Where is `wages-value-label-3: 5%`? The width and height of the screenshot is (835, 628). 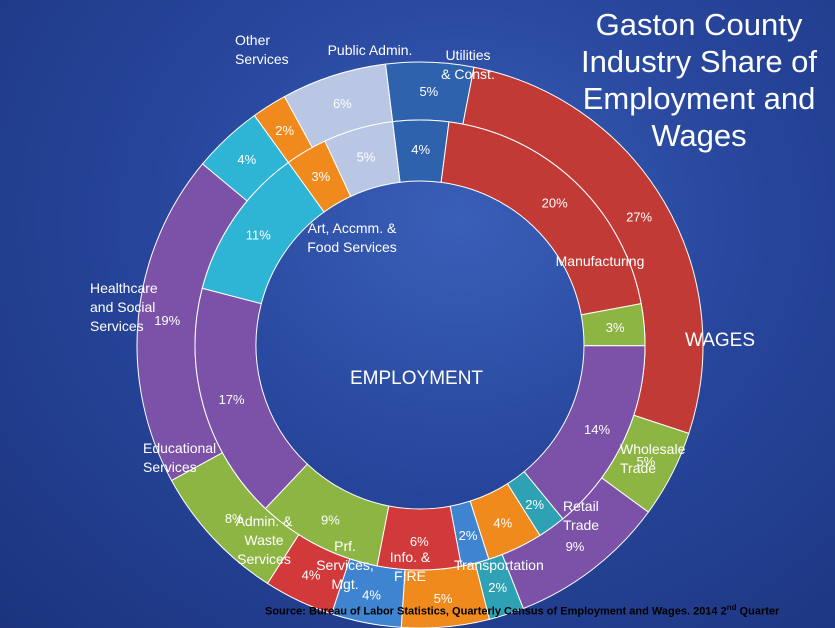
wages-value-label-3: 5% is located at coordinates (646, 461).